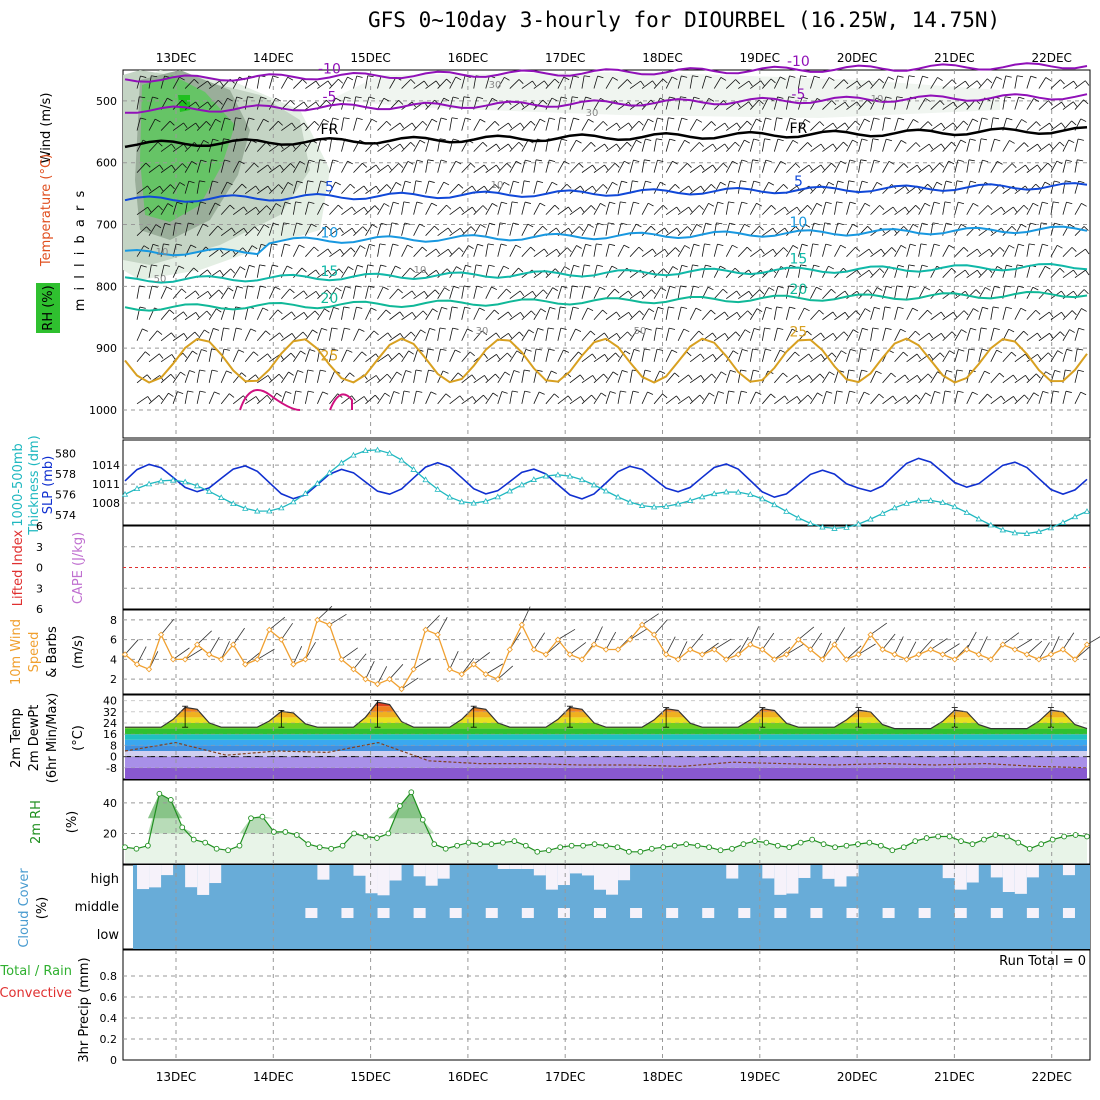 The image size is (1100, 1100). Describe the element at coordinates (330, 357) in the screenshot. I see `isotherm-label: 25` at that location.